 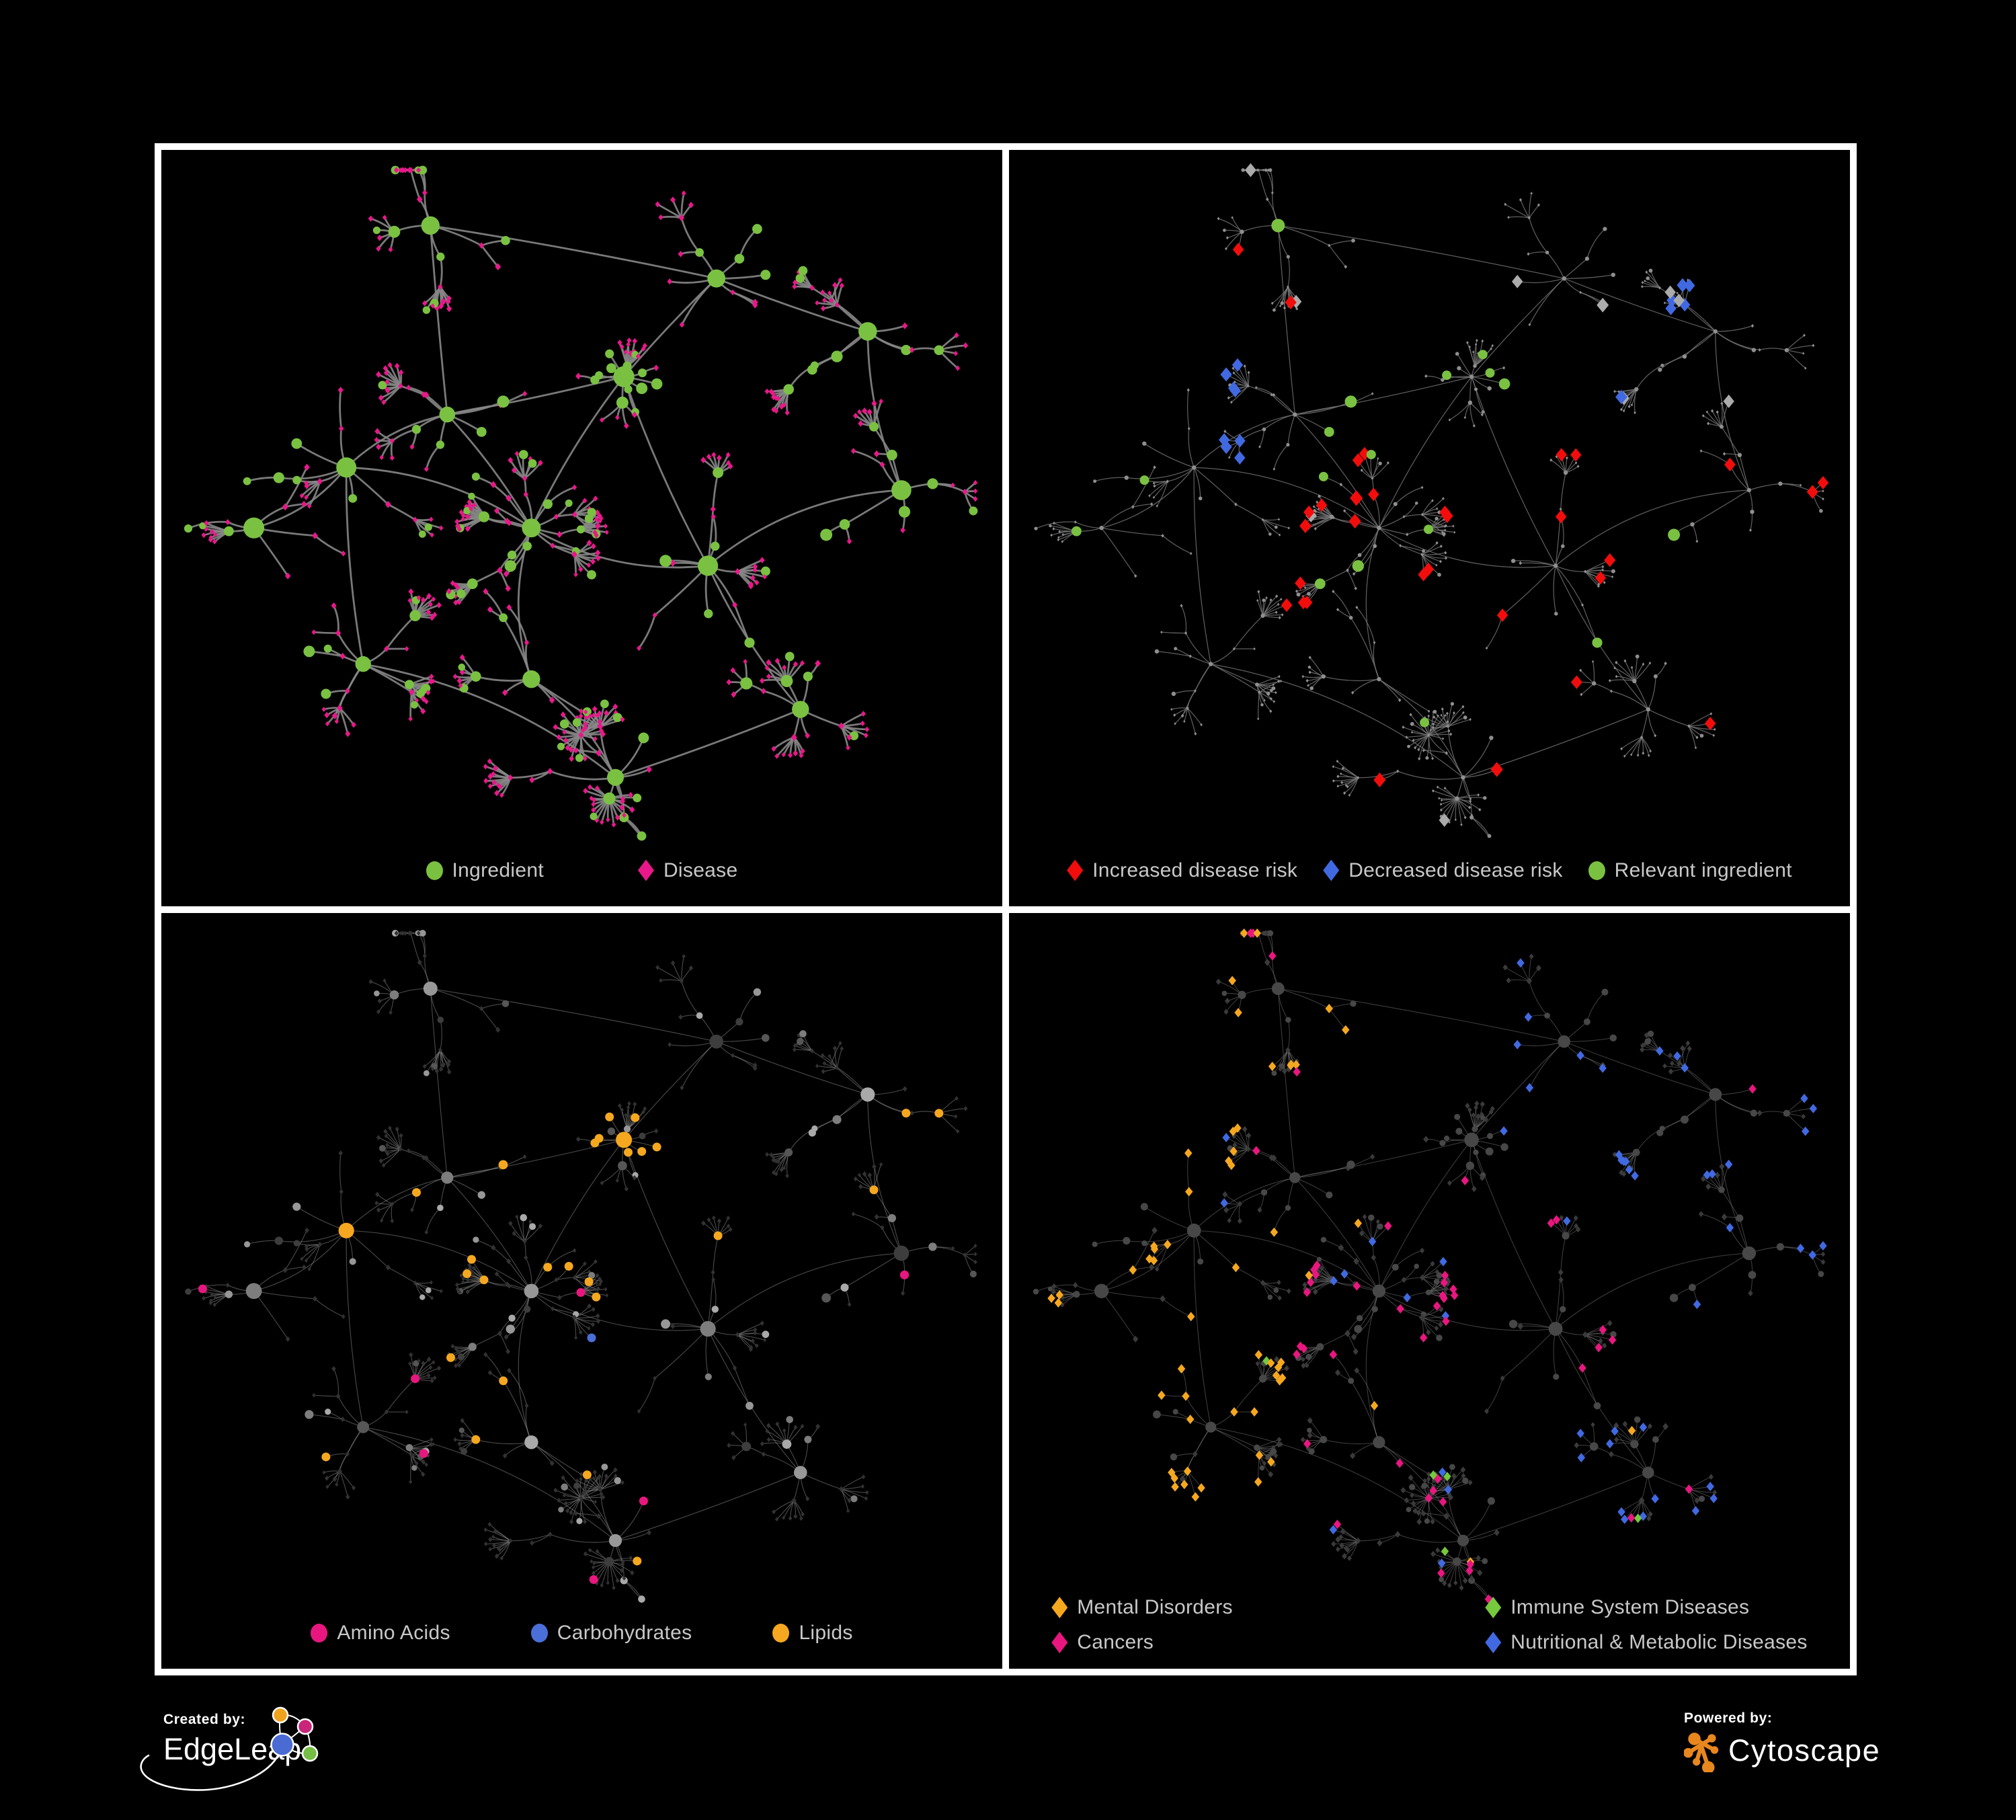 What do you see at coordinates (826, 1633) in the screenshot?
I see `legend-label: Lipids` at bounding box center [826, 1633].